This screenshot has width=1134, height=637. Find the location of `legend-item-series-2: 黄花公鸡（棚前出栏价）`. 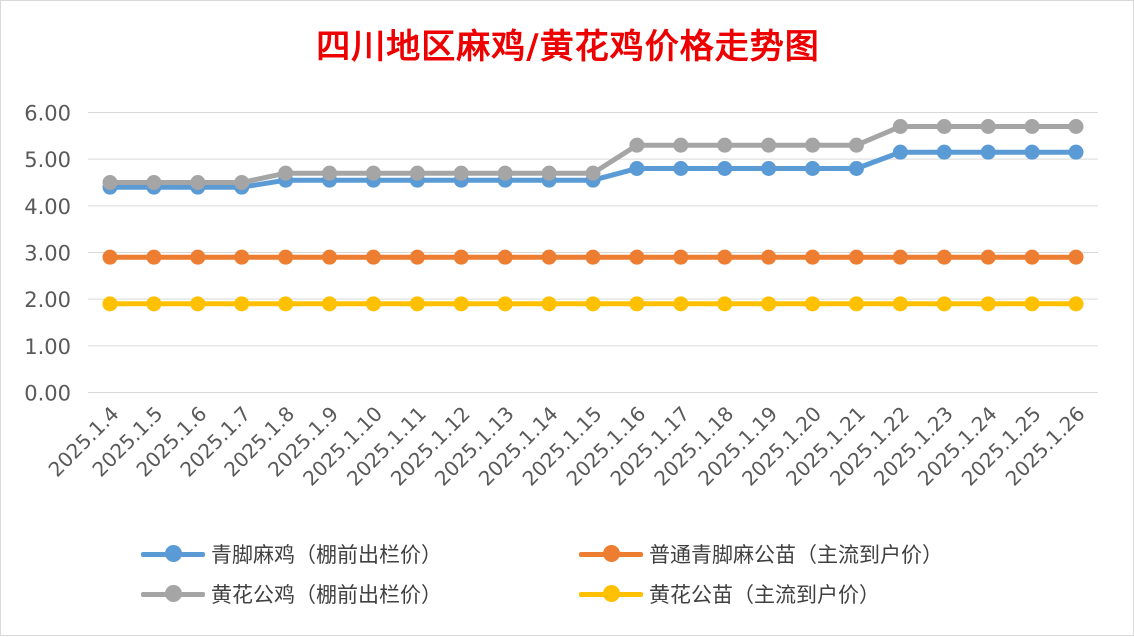

legend-item-series-2: 黄花公鸡（棚前出栏价） is located at coordinates (291, 594).